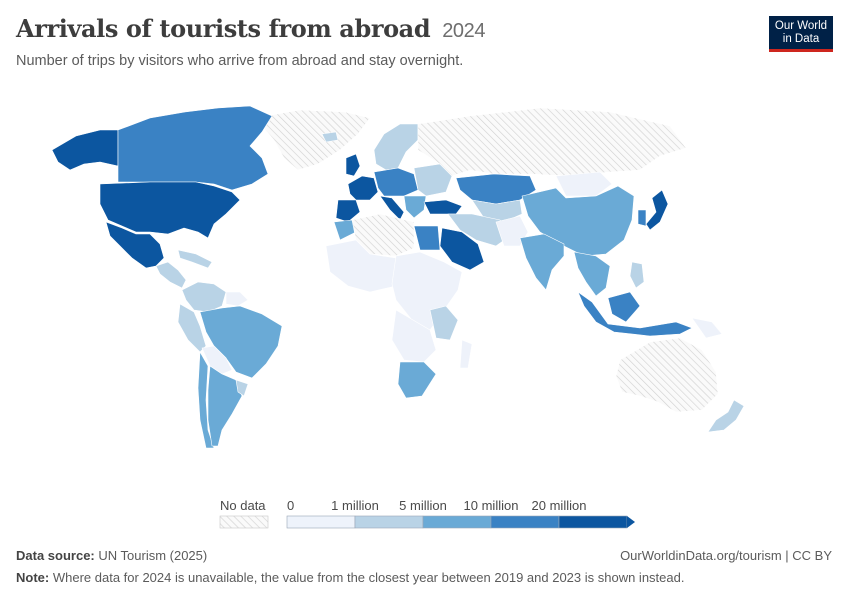 The image size is (850, 600). I want to click on country-south-korea, so click(642, 218).